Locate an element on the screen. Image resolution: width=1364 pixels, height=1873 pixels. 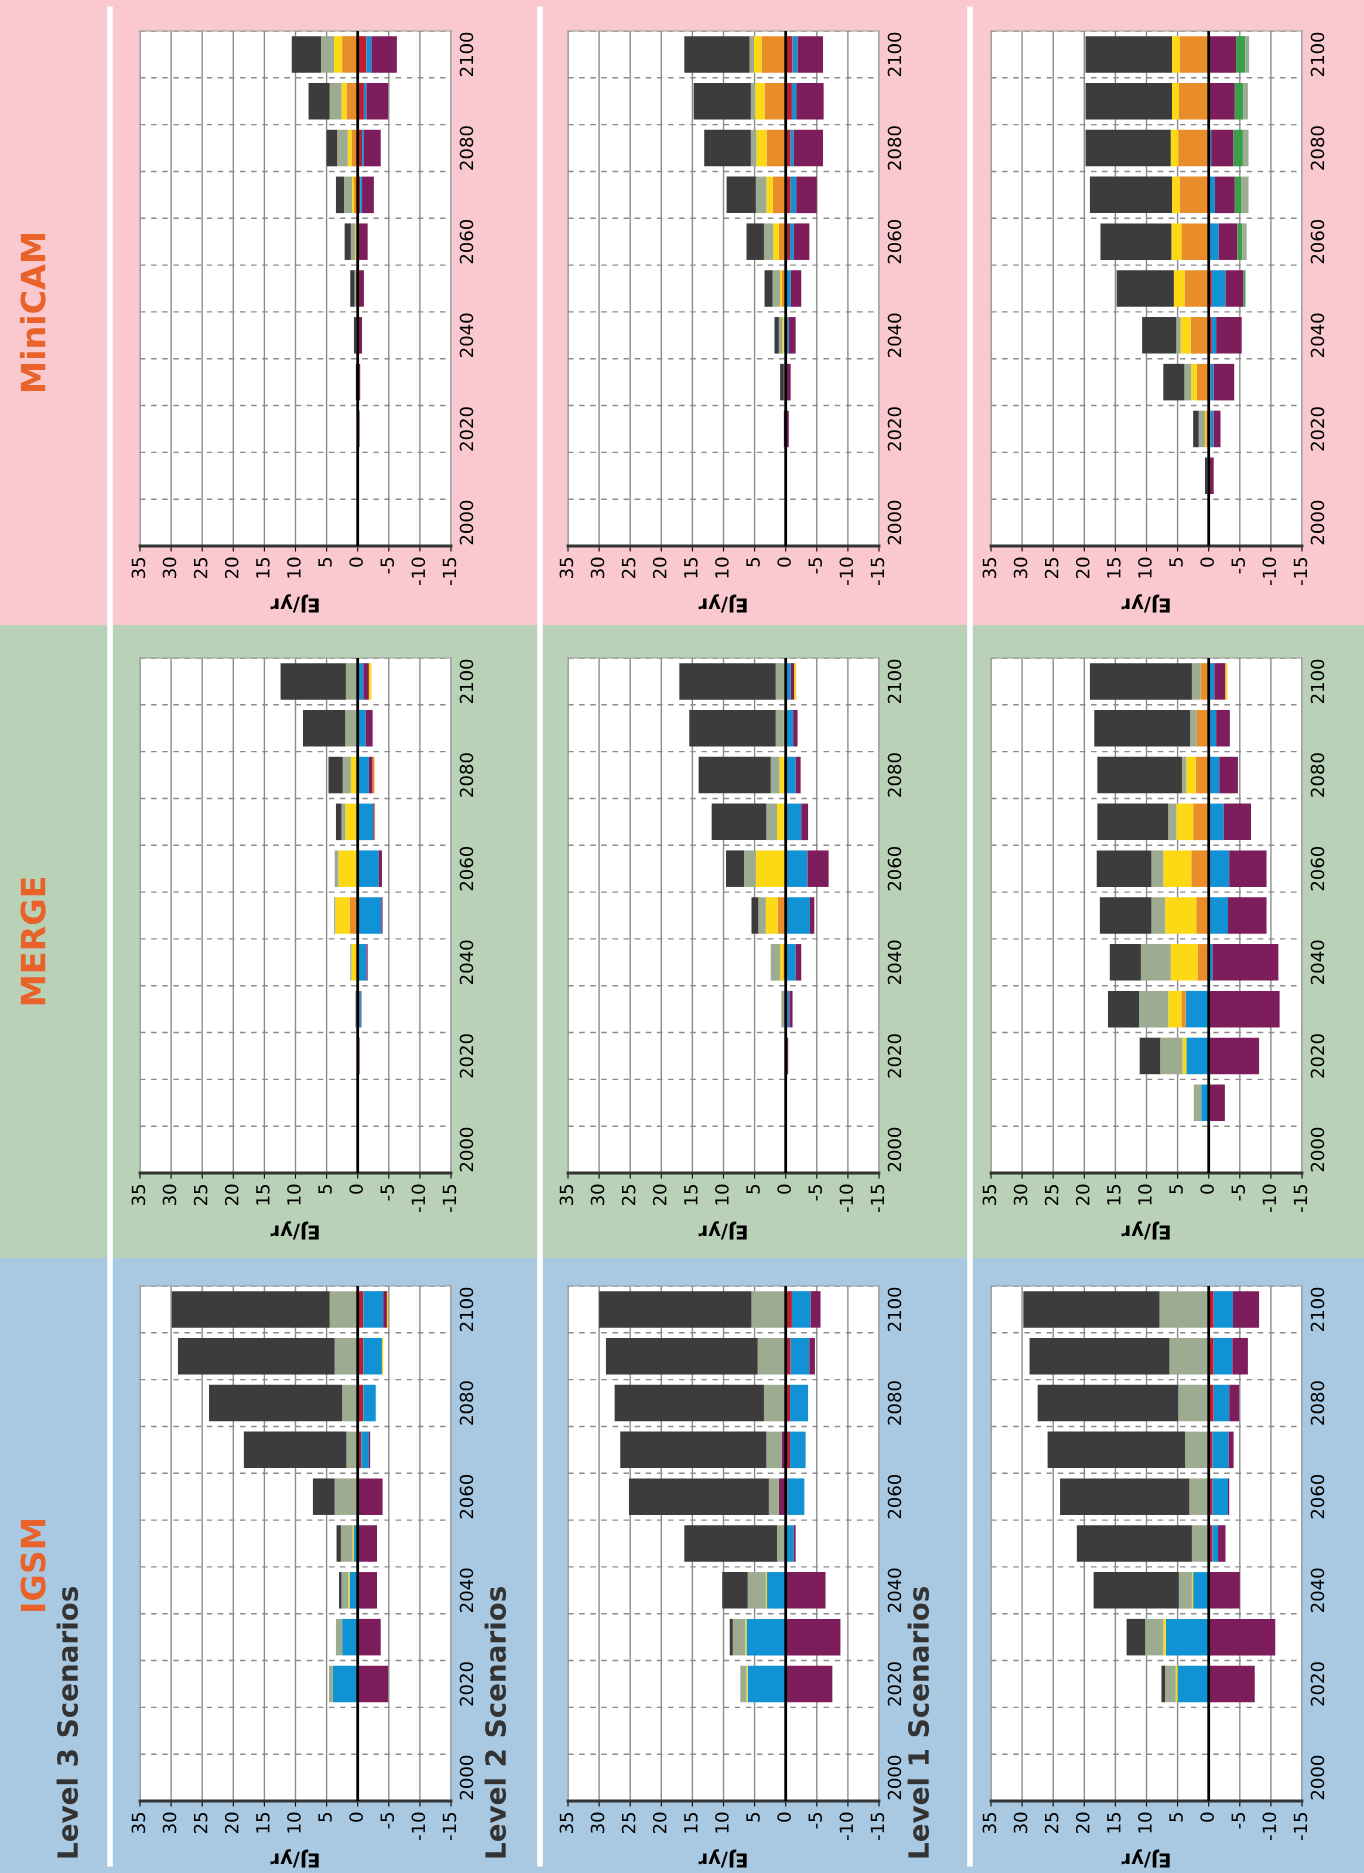
text: MERGE is located at coordinates (33, 941).